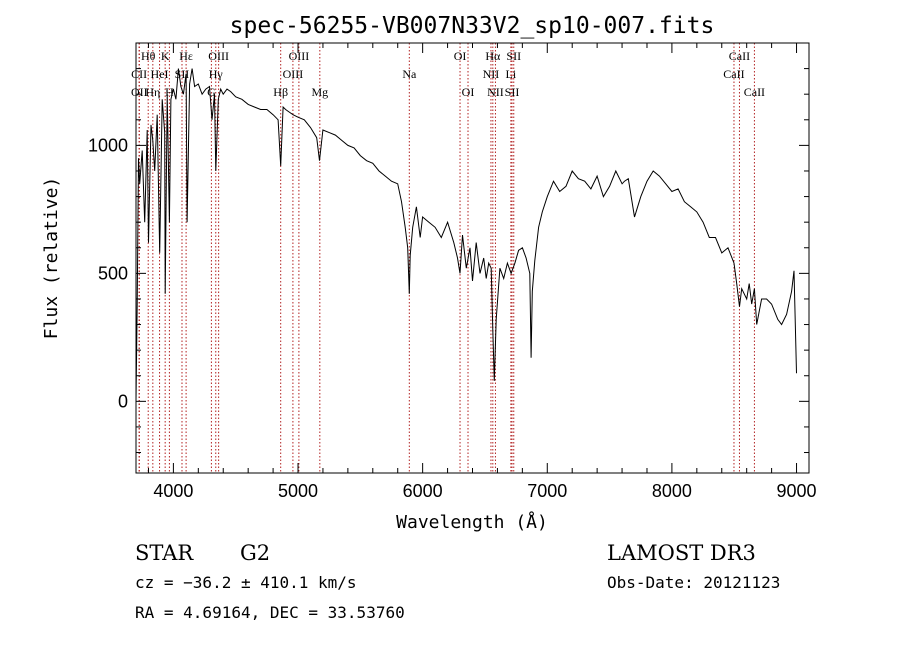 This screenshot has height=649, width=900. What do you see at coordinates (139, 74) in the screenshot?
I see `spectral-line-label: CII` at bounding box center [139, 74].